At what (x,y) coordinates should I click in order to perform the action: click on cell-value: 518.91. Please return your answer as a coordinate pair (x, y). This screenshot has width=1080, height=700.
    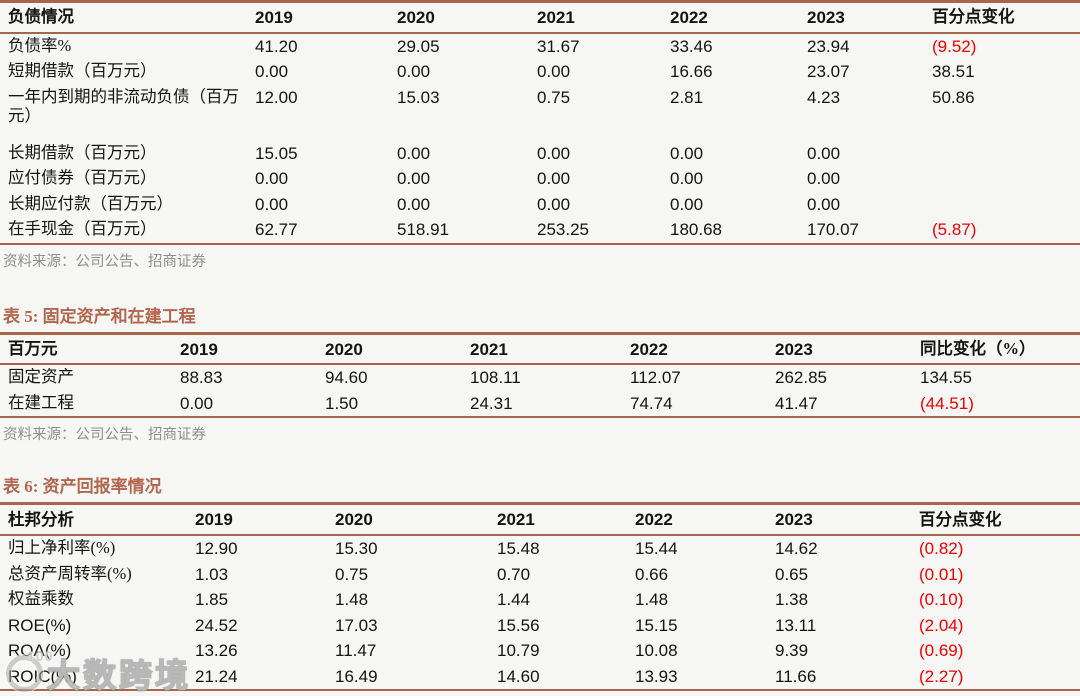
    Looking at the image, I should click on (423, 230).